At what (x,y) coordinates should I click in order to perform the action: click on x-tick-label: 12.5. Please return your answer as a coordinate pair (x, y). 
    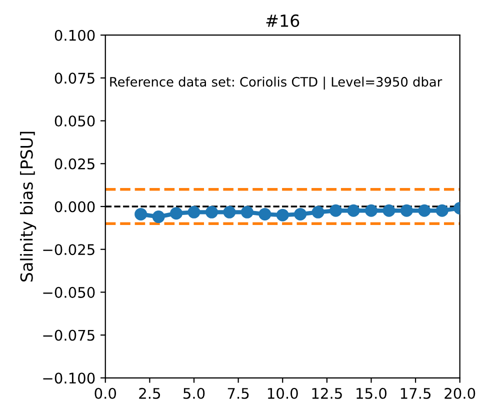
    Looking at the image, I should click on (327, 393).